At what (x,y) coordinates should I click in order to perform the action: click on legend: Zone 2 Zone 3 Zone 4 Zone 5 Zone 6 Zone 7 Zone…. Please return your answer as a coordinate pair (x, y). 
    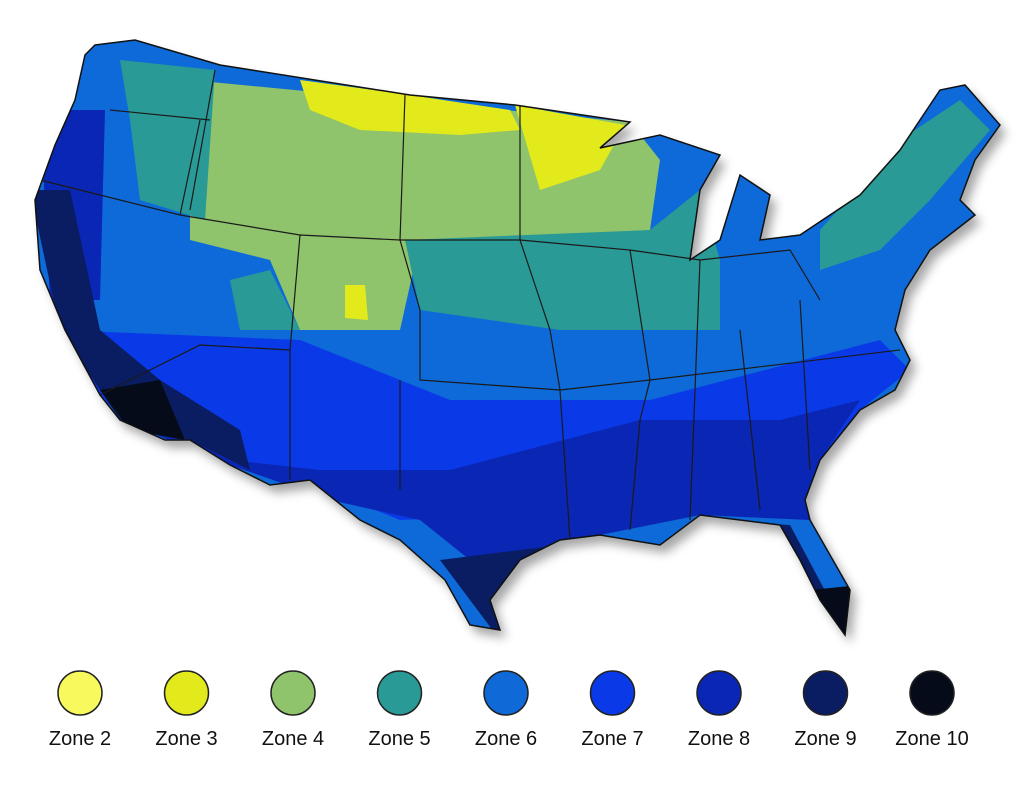
    Looking at the image, I should click on (509, 710).